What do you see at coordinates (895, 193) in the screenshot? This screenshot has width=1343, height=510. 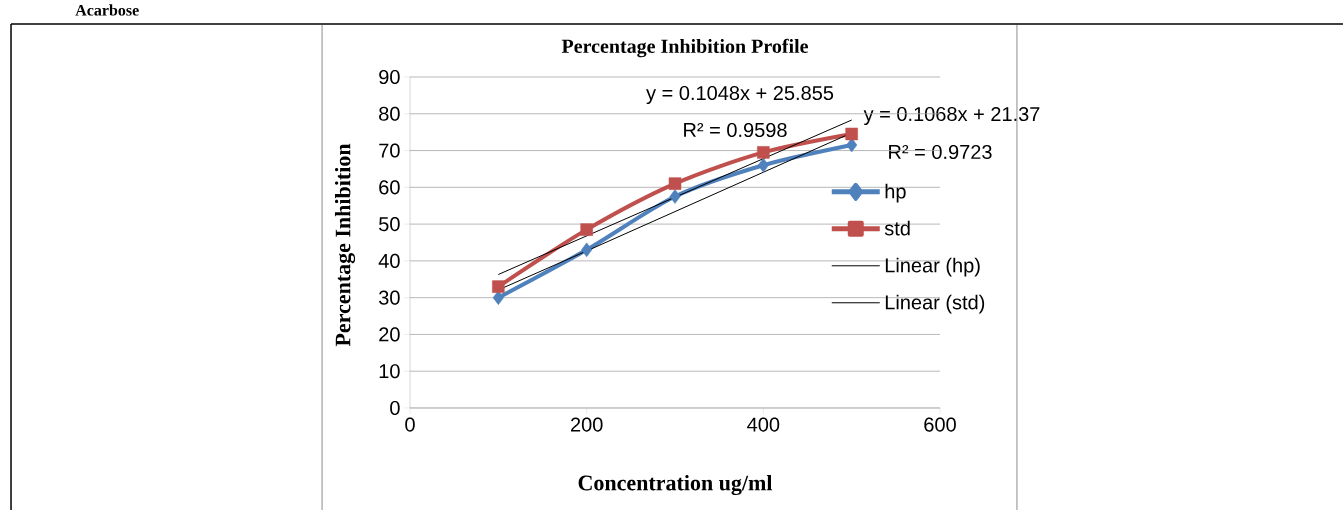 I see `legend-label: hp` at bounding box center [895, 193].